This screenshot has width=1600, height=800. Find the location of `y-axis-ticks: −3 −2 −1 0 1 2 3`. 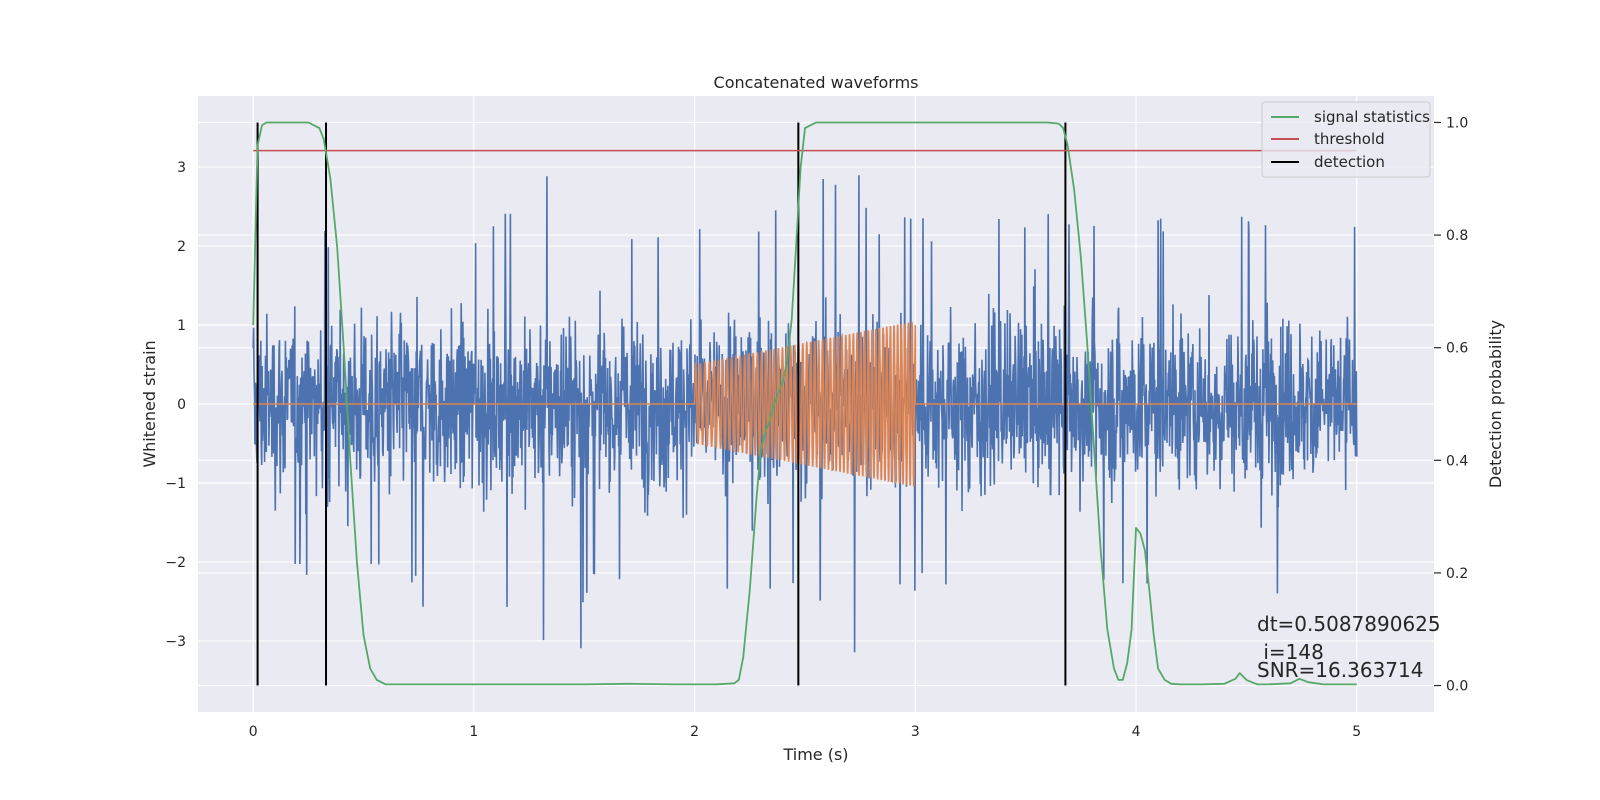

y-axis-ticks: −3 −2 −1 0 1 2 3 is located at coordinates (175, 405).